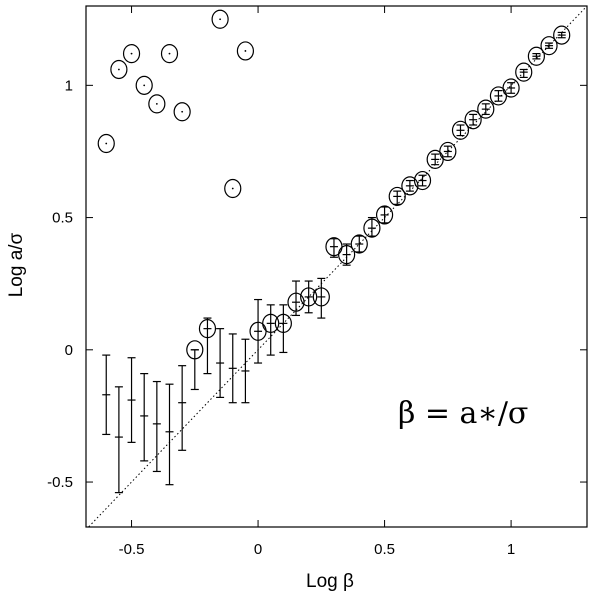 The width and height of the screenshot is (600, 598). Describe the element at coordinates (330, 581) in the screenshot. I see `x-axis-label: Log β` at that location.